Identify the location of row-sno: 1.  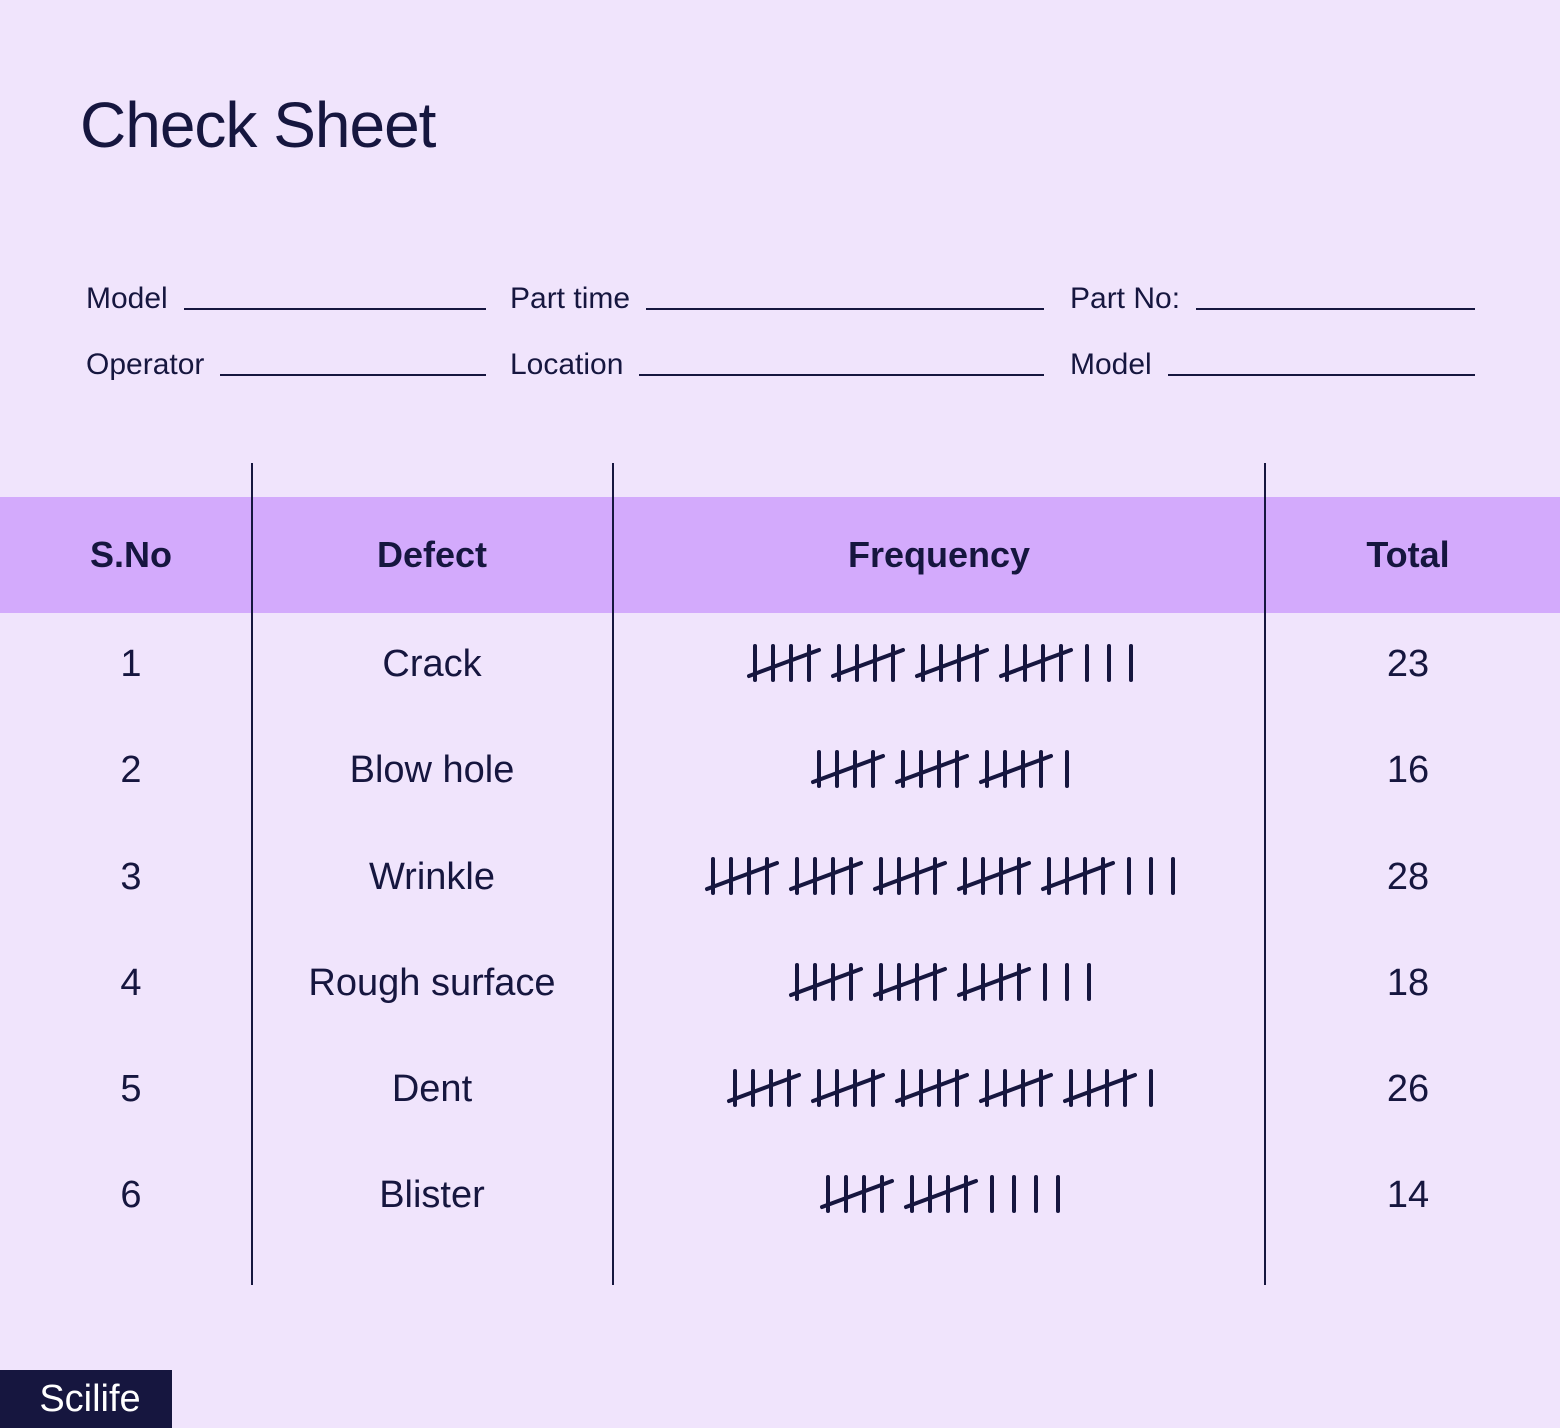
(131, 663).